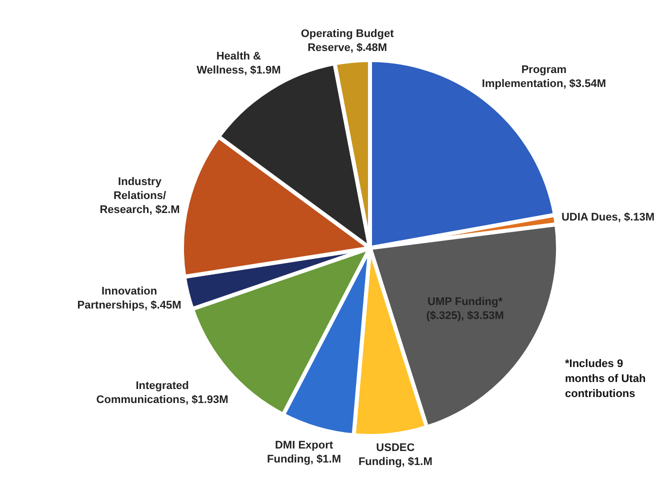 This screenshot has height=485, width=666. I want to click on slice-label: Operating Budget Reserve, $.48M, so click(347, 41).